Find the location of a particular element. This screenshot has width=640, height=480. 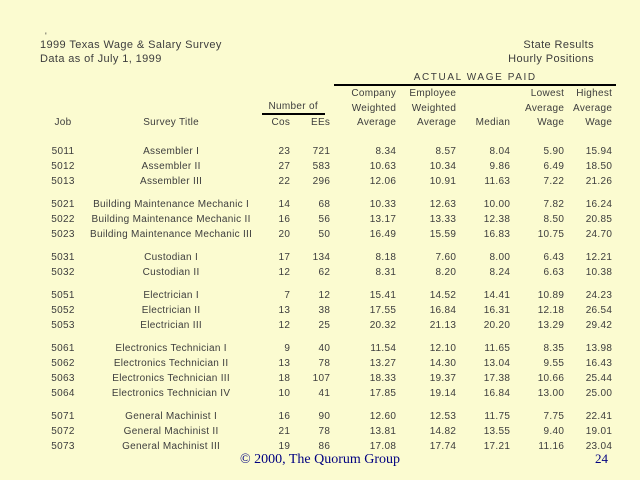

cell-highest-average-wage: 25.00 is located at coordinates (599, 393).